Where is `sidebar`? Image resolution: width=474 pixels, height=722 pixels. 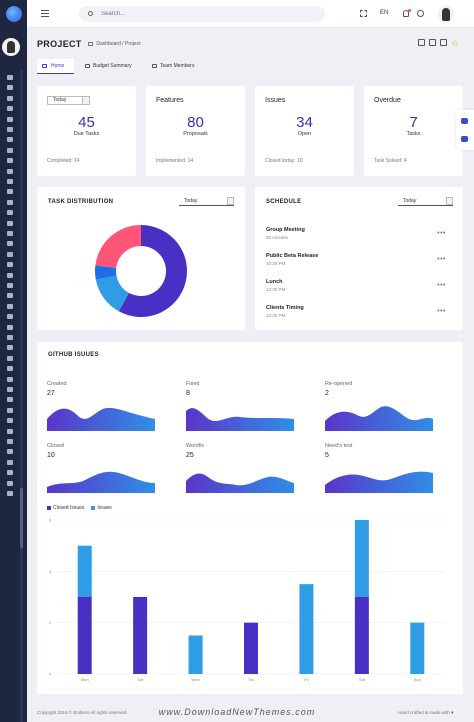
sidebar is located at coordinates (13, 361).